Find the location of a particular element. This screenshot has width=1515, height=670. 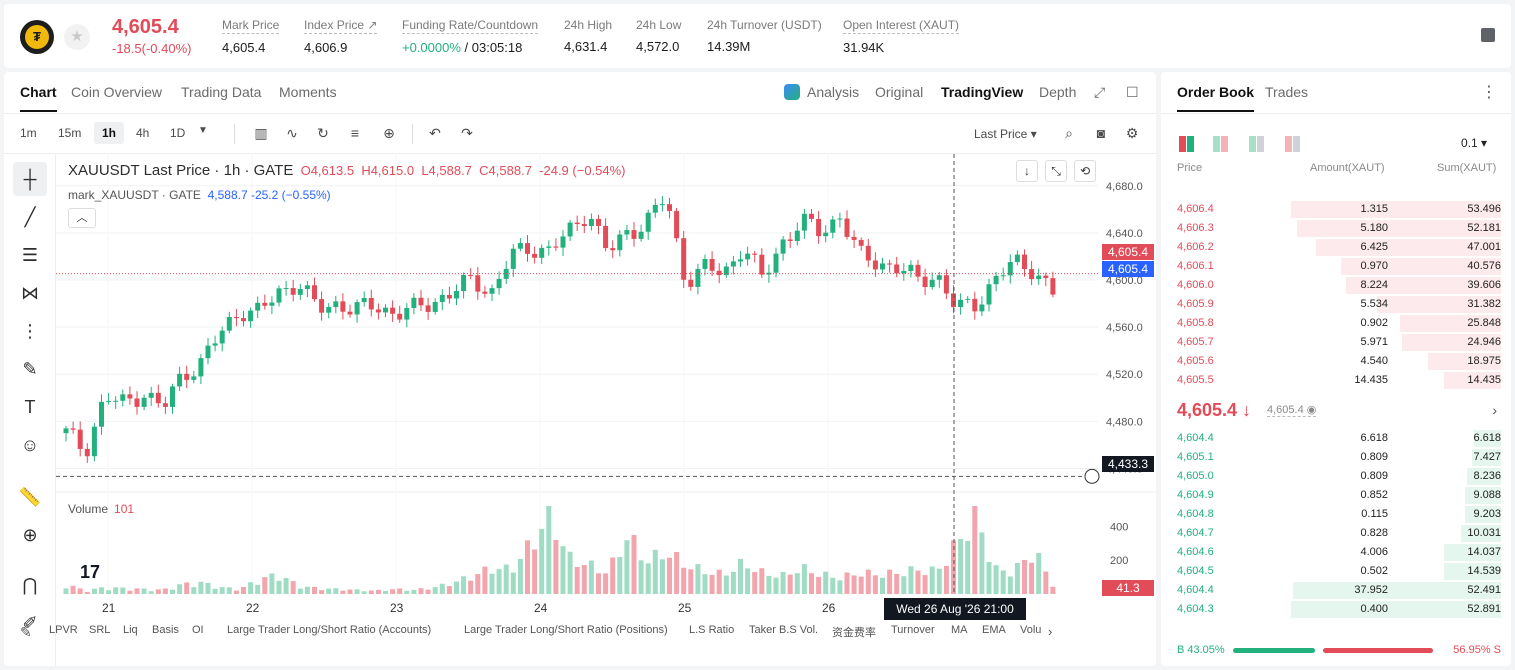

timeframe-1m: 1m is located at coordinates (28, 133).